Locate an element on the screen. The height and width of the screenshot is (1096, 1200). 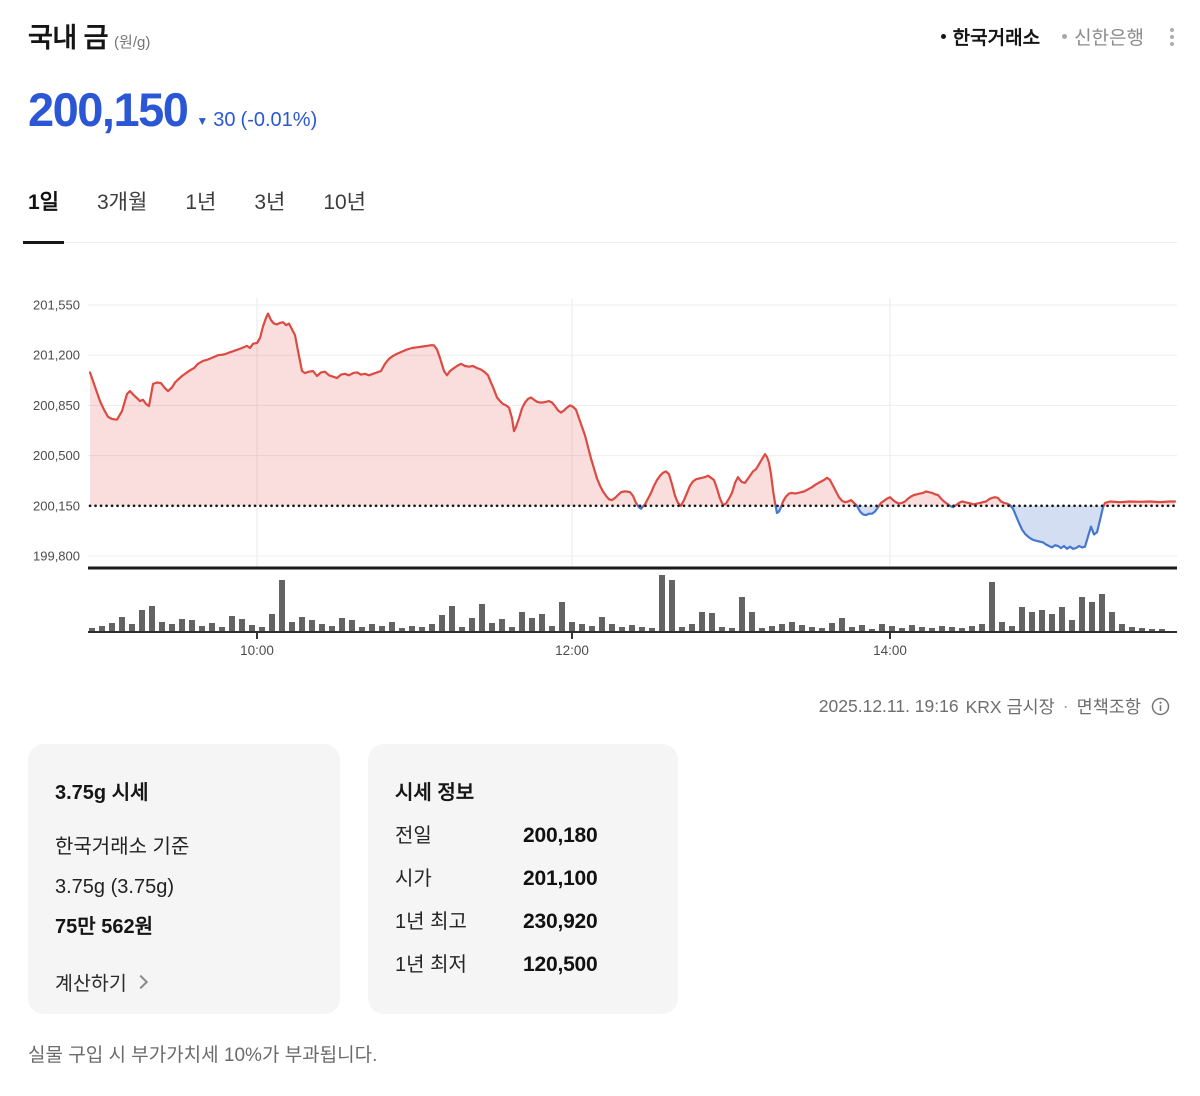
y-axis-label: 200,150 is located at coordinates (56, 505).